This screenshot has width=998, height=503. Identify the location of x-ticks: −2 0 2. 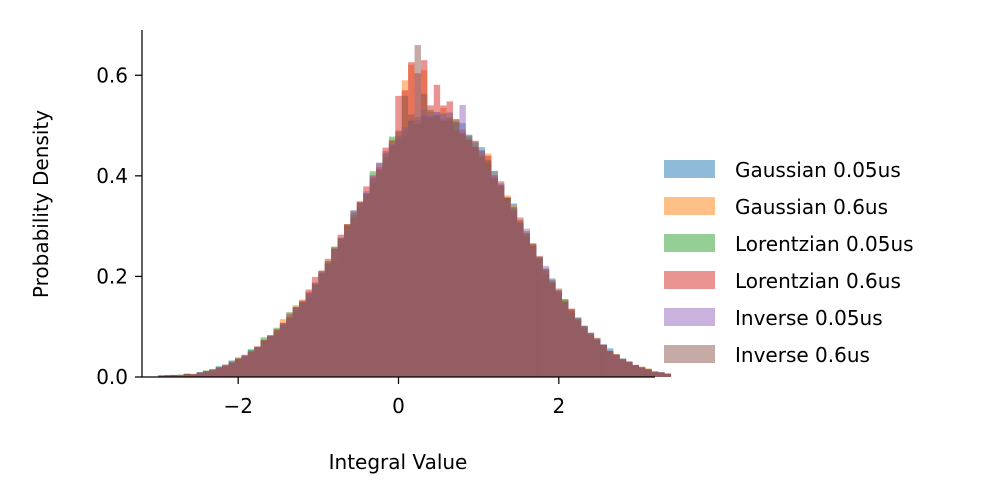
(394, 397).